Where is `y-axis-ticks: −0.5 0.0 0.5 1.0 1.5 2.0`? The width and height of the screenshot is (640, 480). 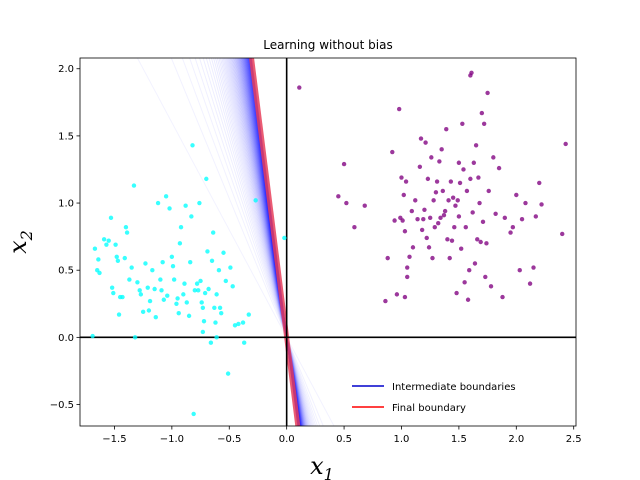
y-axis-ticks: −0.5 0.0 0.5 1.0 1.5 2.0 is located at coordinates (65, 237).